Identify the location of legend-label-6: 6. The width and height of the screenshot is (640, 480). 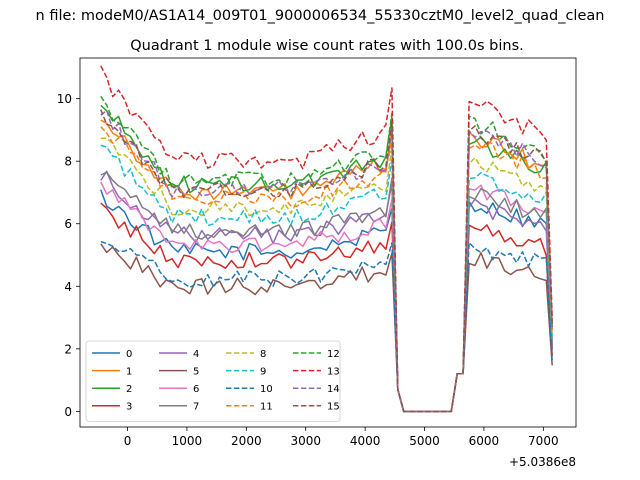
(196, 389).